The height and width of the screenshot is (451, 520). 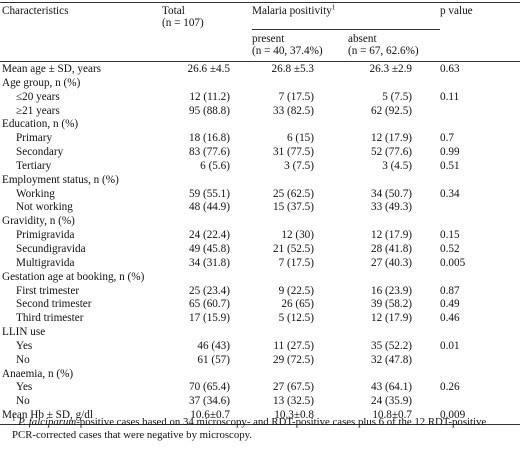 What do you see at coordinates (260, 402) in the screenshot?
I see `table-row: No 37 (34.6) 13 (32.5) 24 (35.9)` at bounding box center [260, 402].